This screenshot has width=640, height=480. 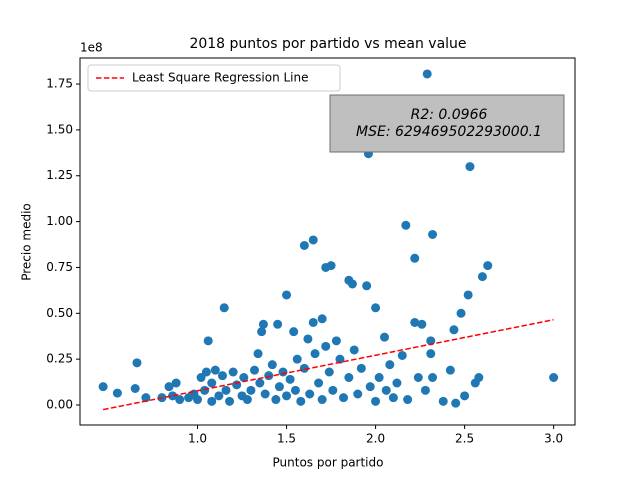 What do you see at coordinates (59, 405) in the screenshot?
I see `y-tick-label: 0.00` at bounding box center [59, 405].